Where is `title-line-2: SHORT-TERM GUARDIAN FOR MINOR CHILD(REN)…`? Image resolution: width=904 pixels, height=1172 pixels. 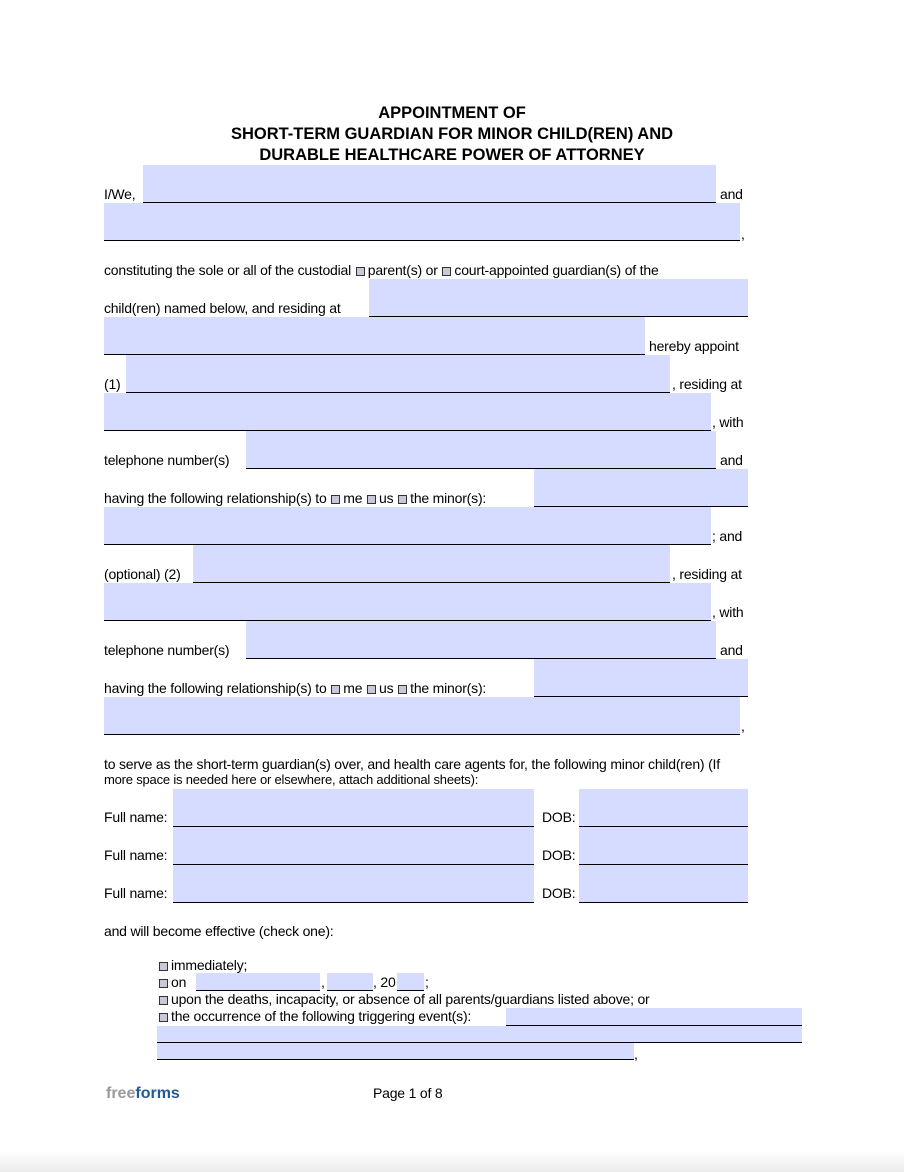
title-line-2: SHORT-TERM GUARDIAN FOR MINOR CHILD(REN)… is located at coordinates (452, 134).